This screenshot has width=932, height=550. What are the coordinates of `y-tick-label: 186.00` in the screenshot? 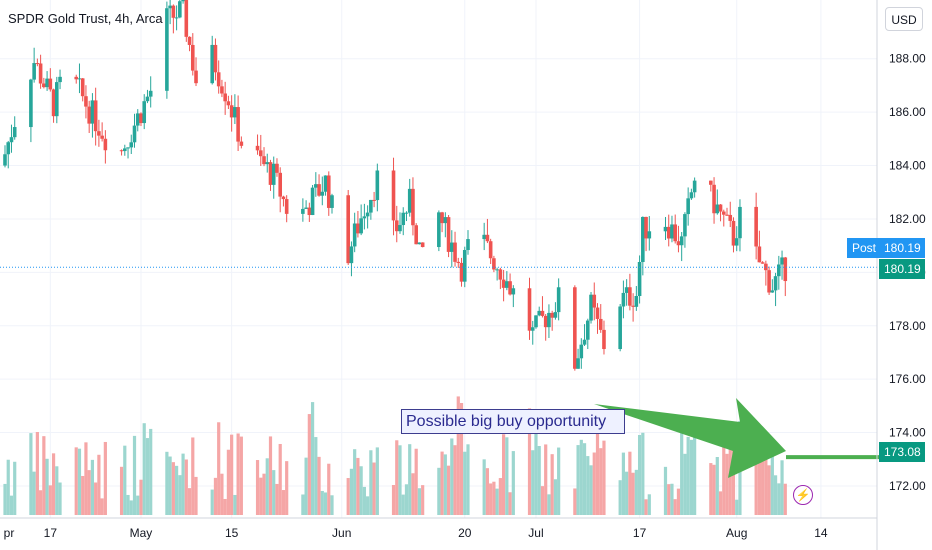 It's located at (907, 112).